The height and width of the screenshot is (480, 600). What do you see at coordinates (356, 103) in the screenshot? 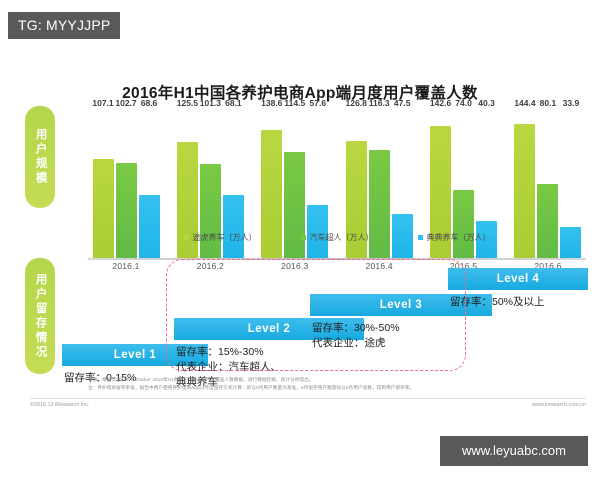
I see `bar-value-label: 126.8` at bounding box center [356, 103].